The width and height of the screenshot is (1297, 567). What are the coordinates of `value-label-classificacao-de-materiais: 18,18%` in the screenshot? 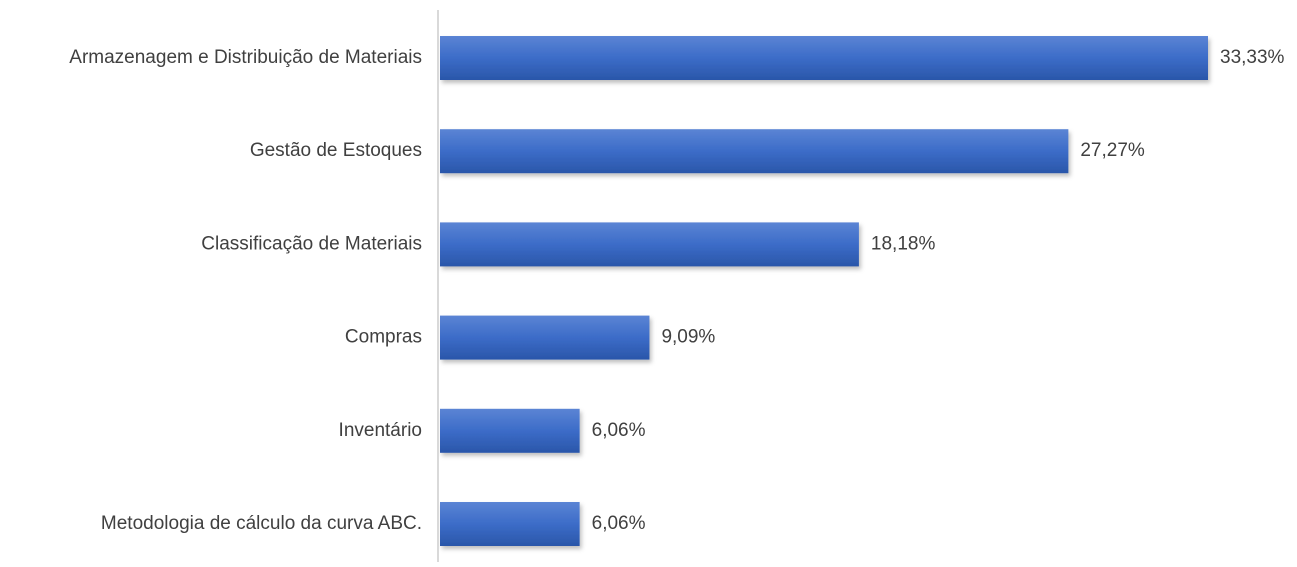 It's located at (903, 243).